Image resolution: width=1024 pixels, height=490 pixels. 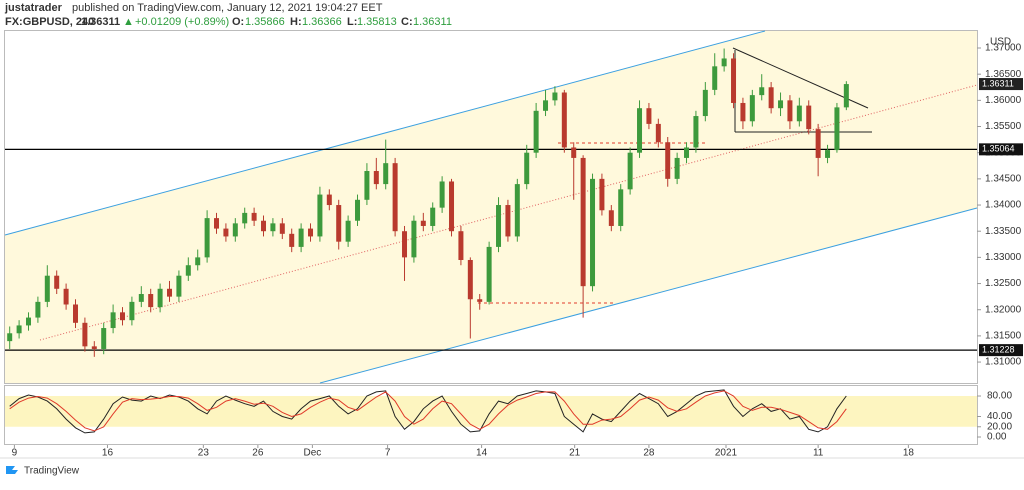 I want to click on l-label: L:, so click(x=352, y=22).